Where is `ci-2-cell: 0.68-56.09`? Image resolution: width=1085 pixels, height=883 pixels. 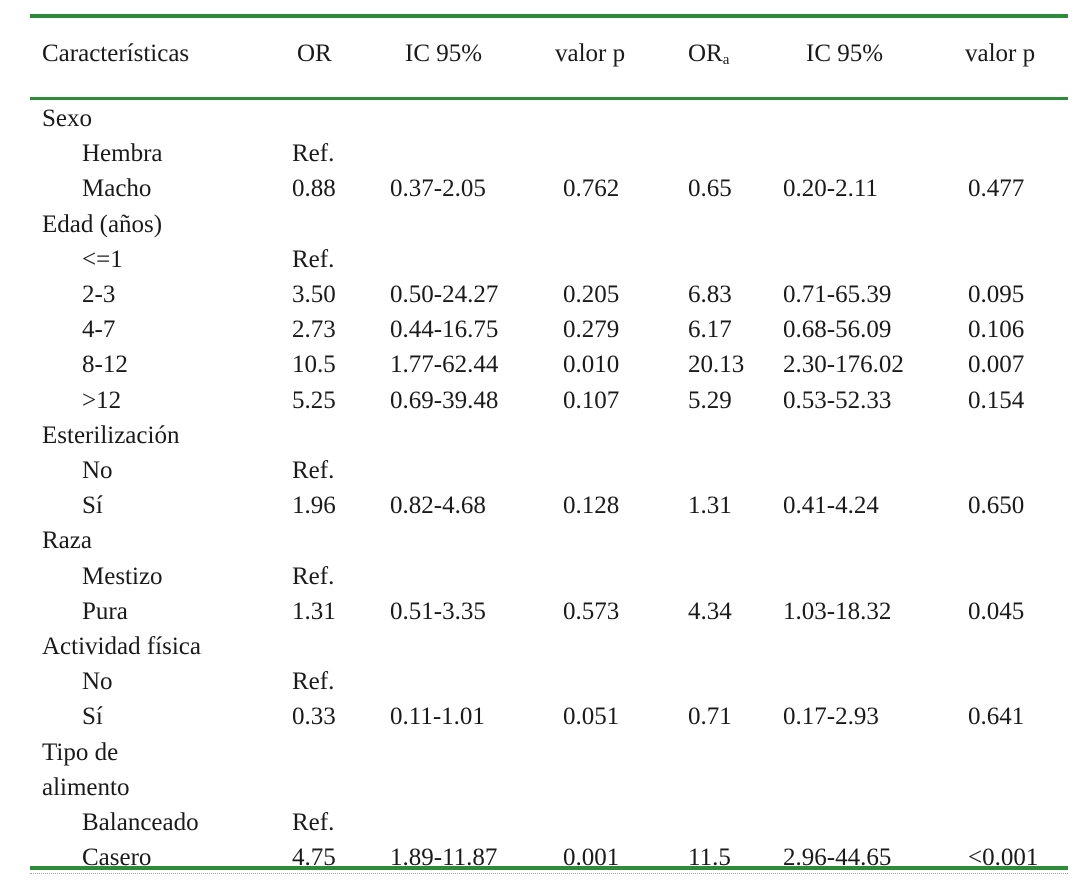
ci-2-cell: 0.68-56.09 is located at coordinates (837, 330).